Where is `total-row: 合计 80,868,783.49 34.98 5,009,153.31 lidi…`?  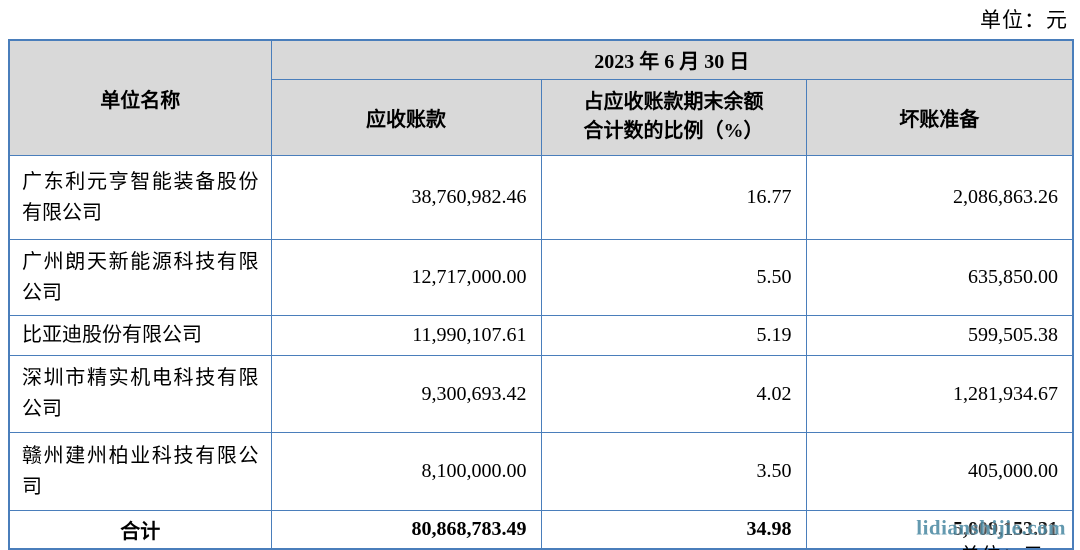
total-row: 合计 80,868,783.49 34.98 5,009,153.31 lidi… is located at coordinates (541, 529).